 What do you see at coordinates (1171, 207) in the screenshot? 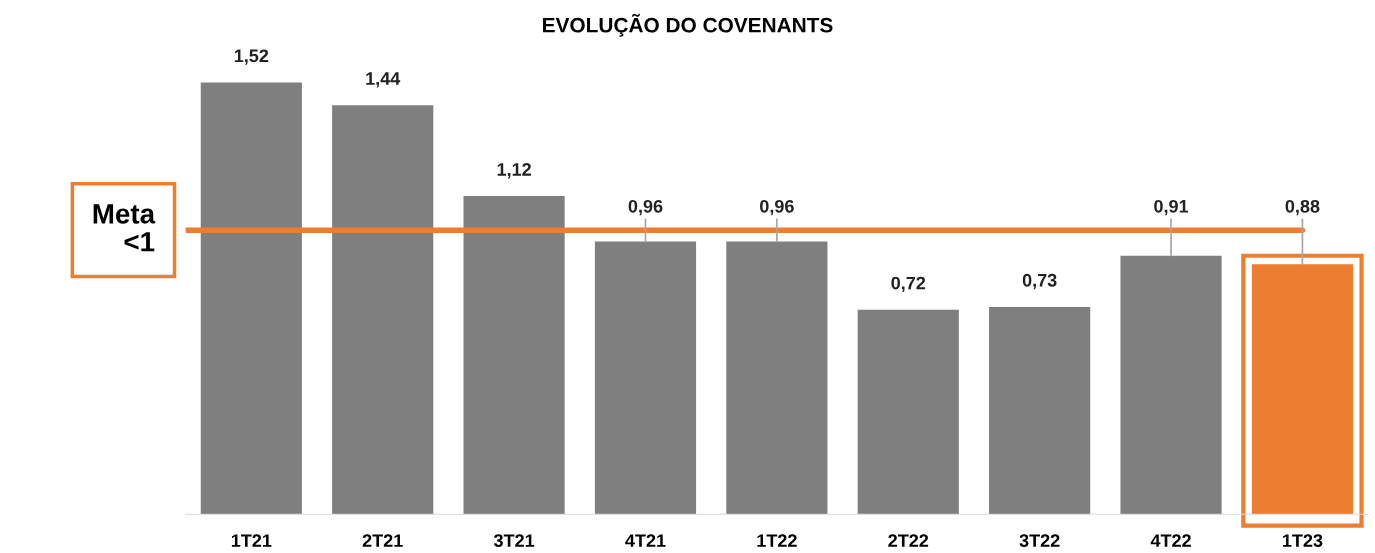
I see `data-label: 0,91` at bounding box center [1171, 207].